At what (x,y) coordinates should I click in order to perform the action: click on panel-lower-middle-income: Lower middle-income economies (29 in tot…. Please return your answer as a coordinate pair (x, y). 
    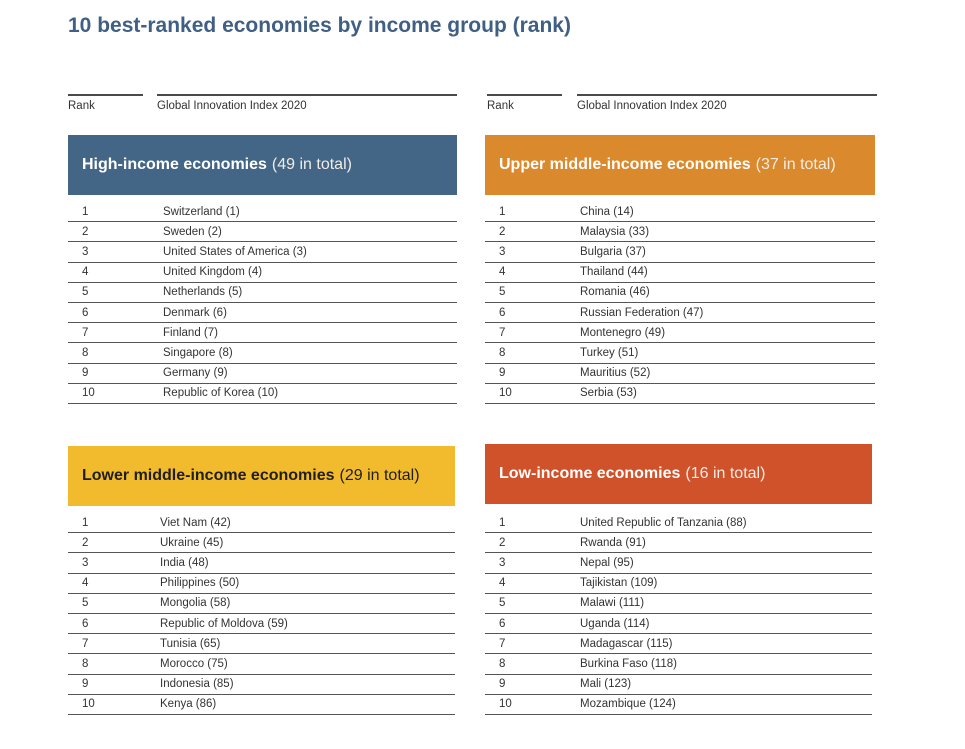
    Looking at the image, I should click on (261, 580).